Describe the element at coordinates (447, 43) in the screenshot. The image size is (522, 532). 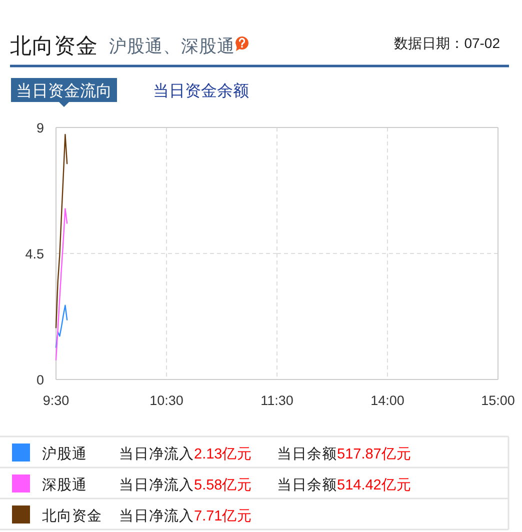
I see `text: 数据日期：07-02` at that location.